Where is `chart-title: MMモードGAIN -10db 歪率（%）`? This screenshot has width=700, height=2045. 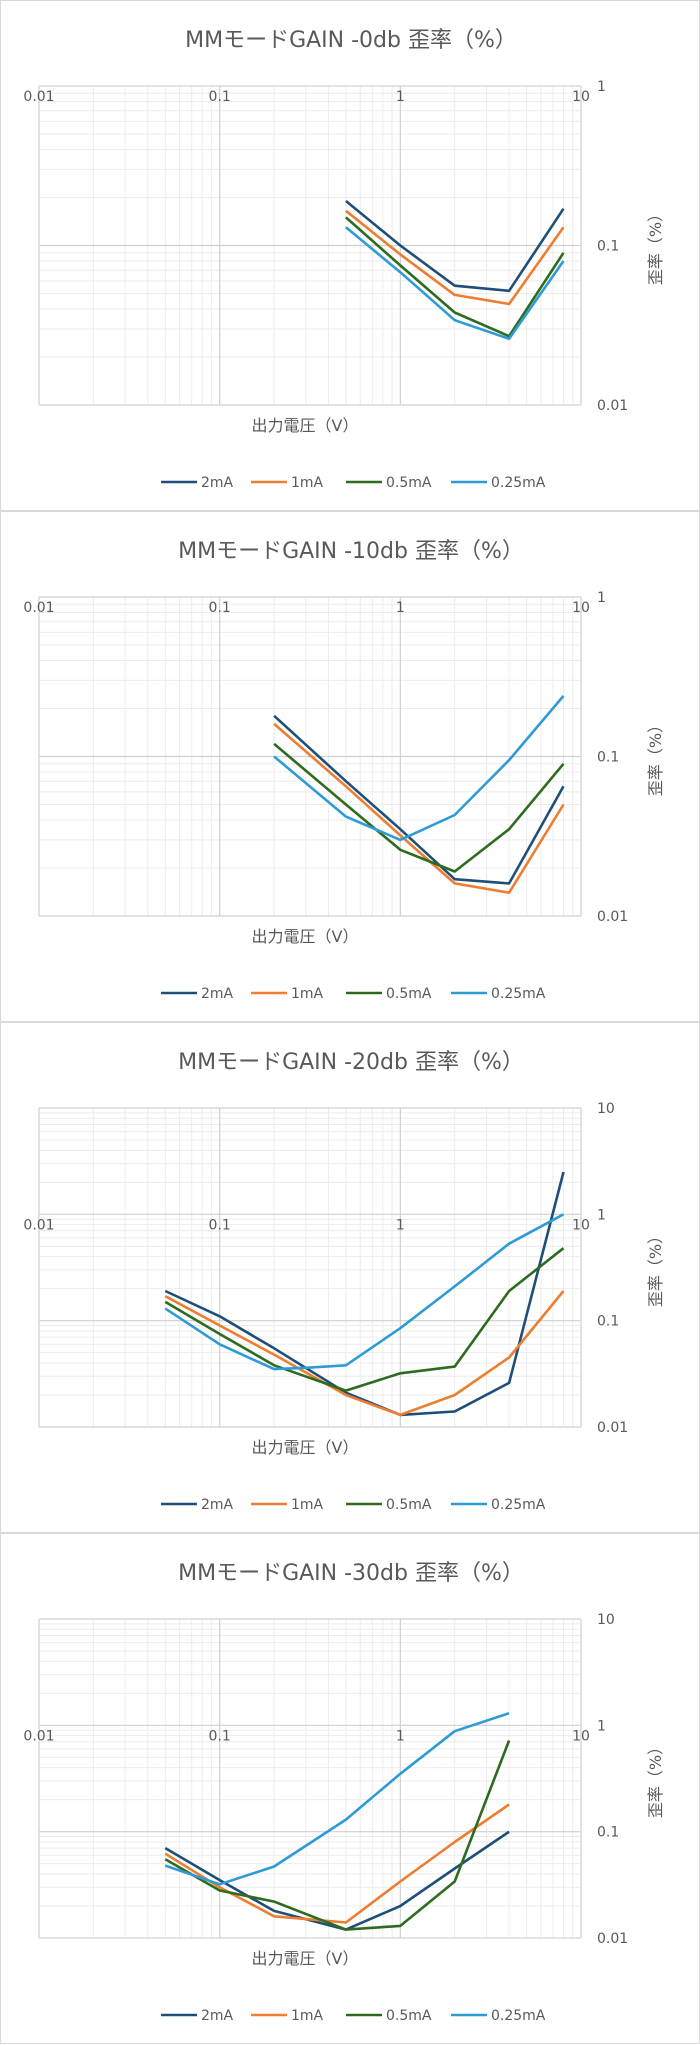
chart-title: MMモードGAIN -10db 歪率（%） is located at coordinates (351, 551).